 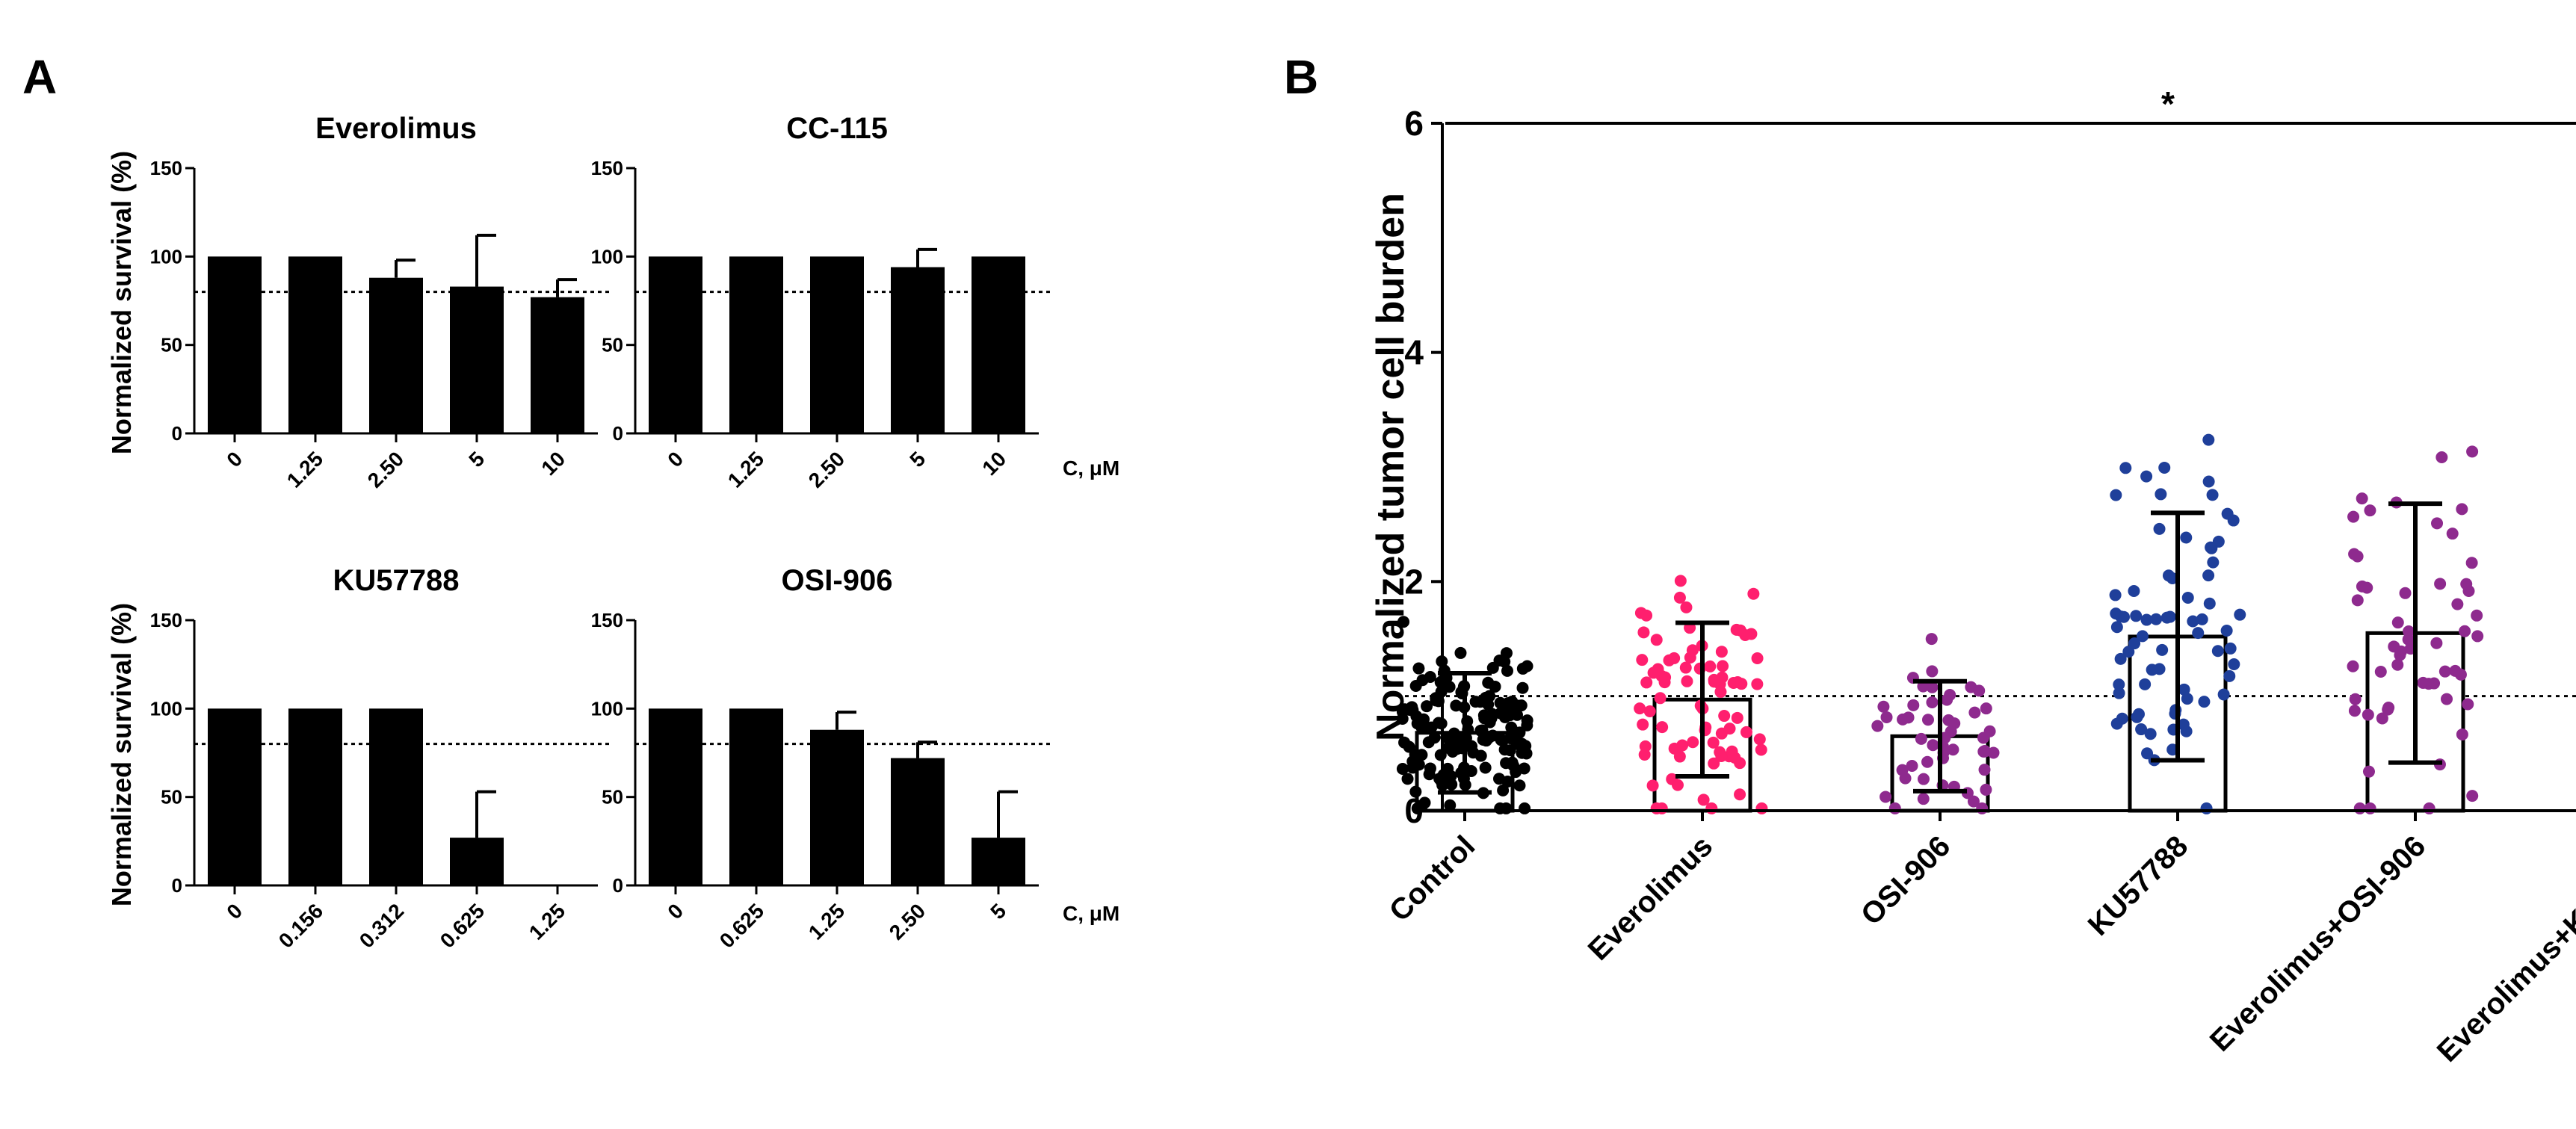 I want to click on x-tick-label: Everolimus+KU57788, so click(x=2504, y=948).